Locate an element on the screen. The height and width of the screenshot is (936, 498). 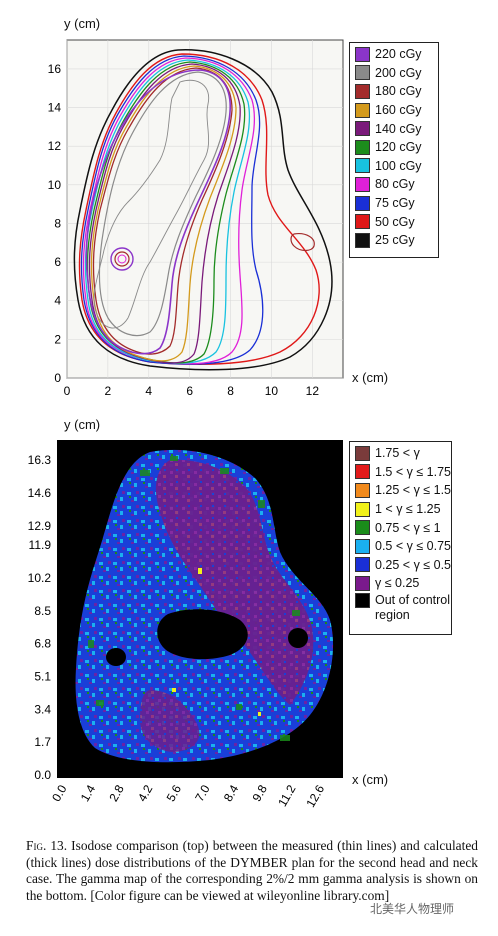
gamma-legend-item: 0.75 < γ ≤ 1 is located at coordinates (400, 527).